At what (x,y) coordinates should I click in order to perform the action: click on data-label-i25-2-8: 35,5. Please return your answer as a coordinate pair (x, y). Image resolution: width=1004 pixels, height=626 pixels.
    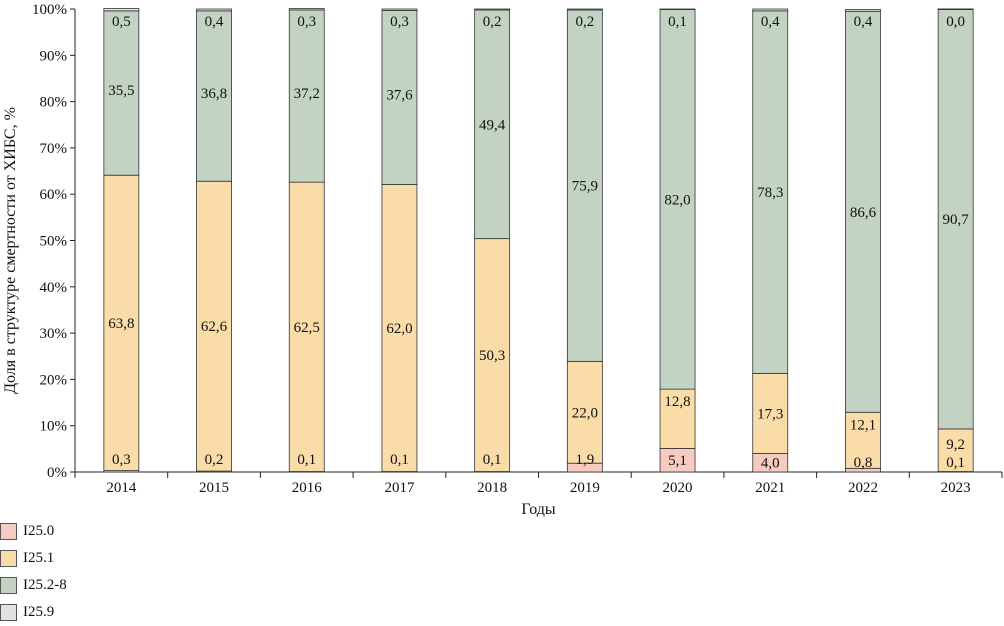
    Looking at the image, I should click on (121, 91).